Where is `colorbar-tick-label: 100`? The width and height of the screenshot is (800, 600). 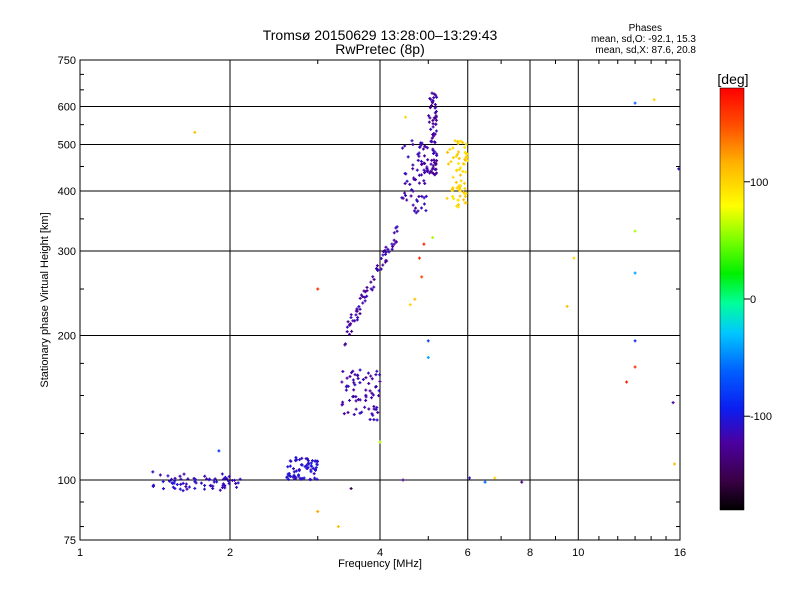 colorbar-tick-label: 100 is located at coordinates (759, 183).